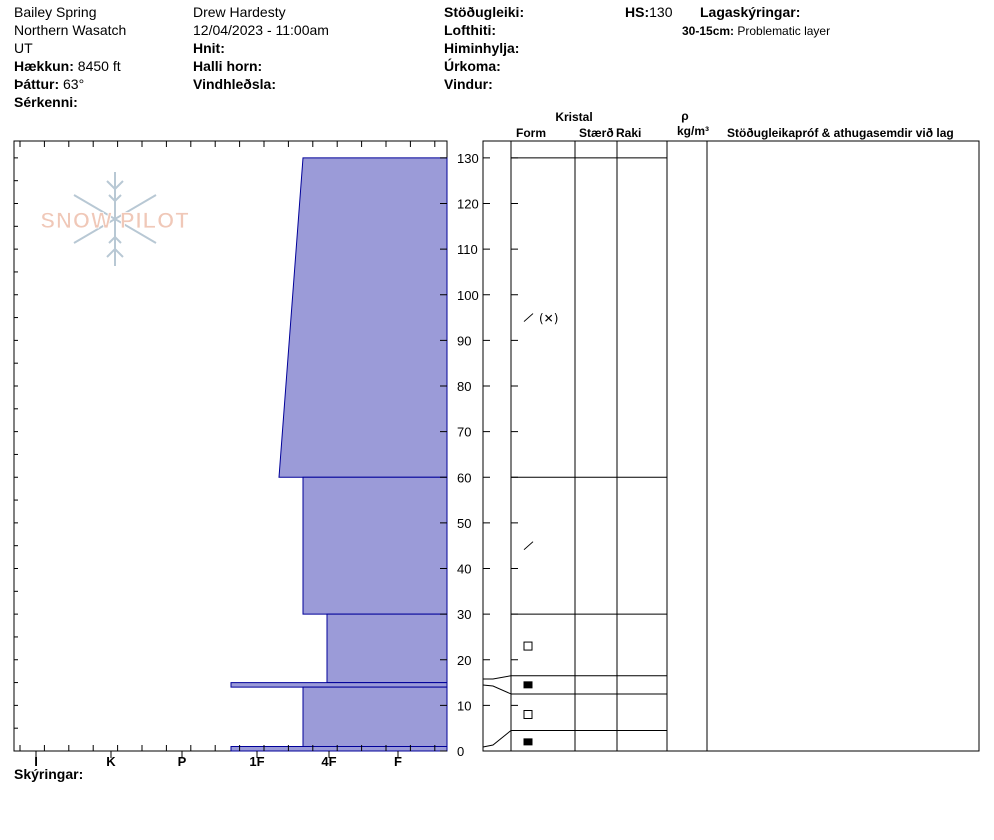 Image resolution: width=994 pixels, height=840 pixels. What do you see at coordinates (74, 84) in the screenshot?
I see `aspect-value: 63°` at bounding box center [74, 84].